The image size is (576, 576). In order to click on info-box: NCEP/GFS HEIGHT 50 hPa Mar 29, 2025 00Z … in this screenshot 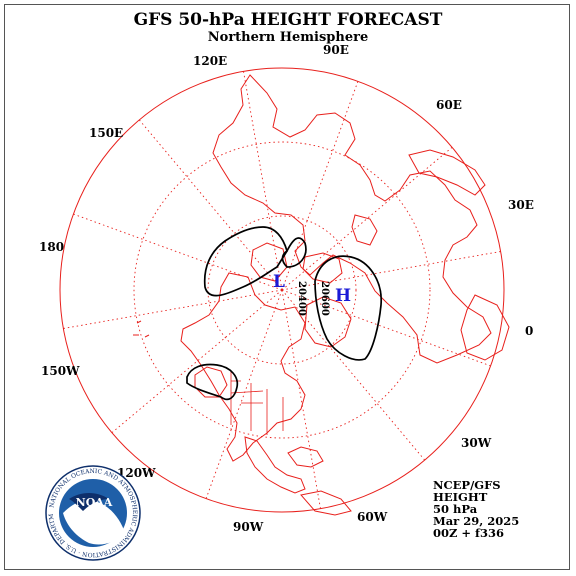, I will do `click(476, 509)`.